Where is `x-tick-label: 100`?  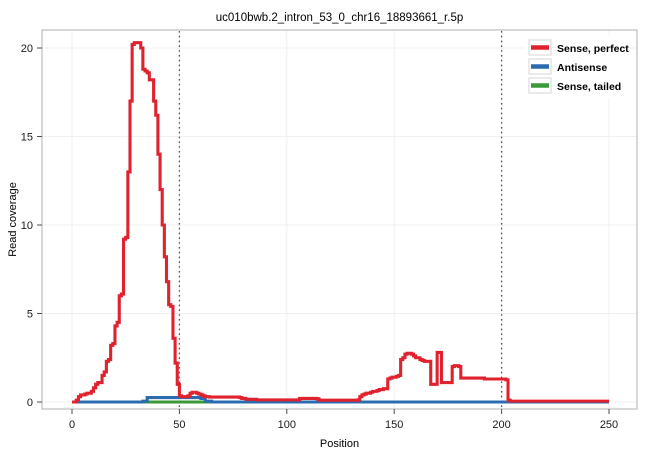
x-tick-label: 100 is located at coordinates (287, 425).